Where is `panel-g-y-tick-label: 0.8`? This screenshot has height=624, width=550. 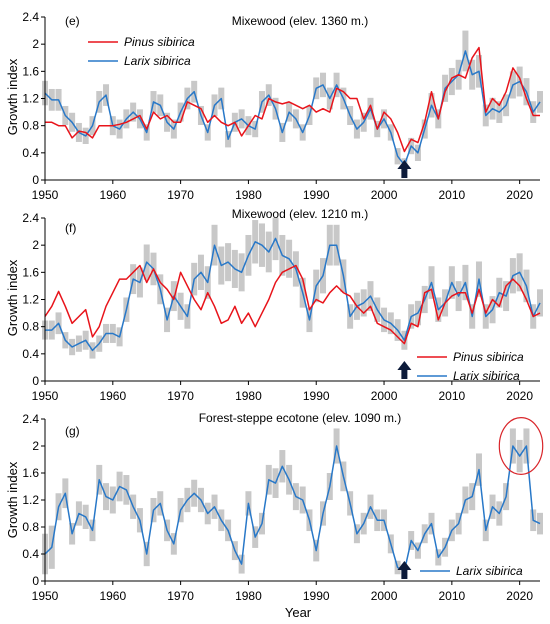
panel-g-y-tick-label: 0.8 is located at coordinates (30, 527).